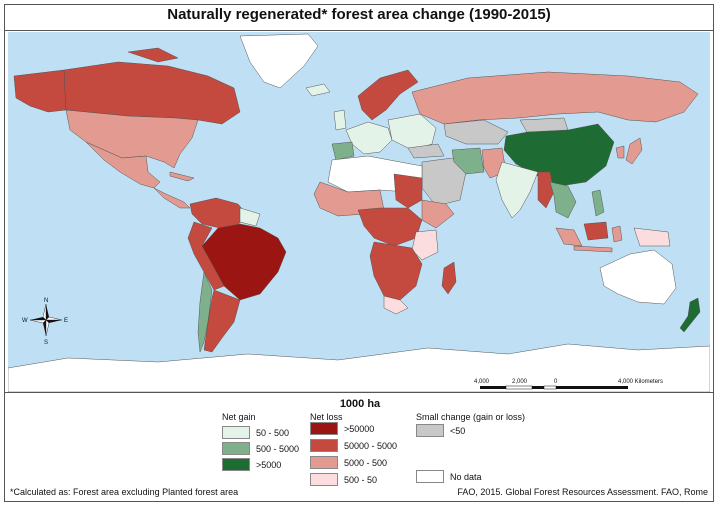  What do you see at coordinates (123, 165) in the screenshot?
I see `mexico` at bounding box center [123, 165].